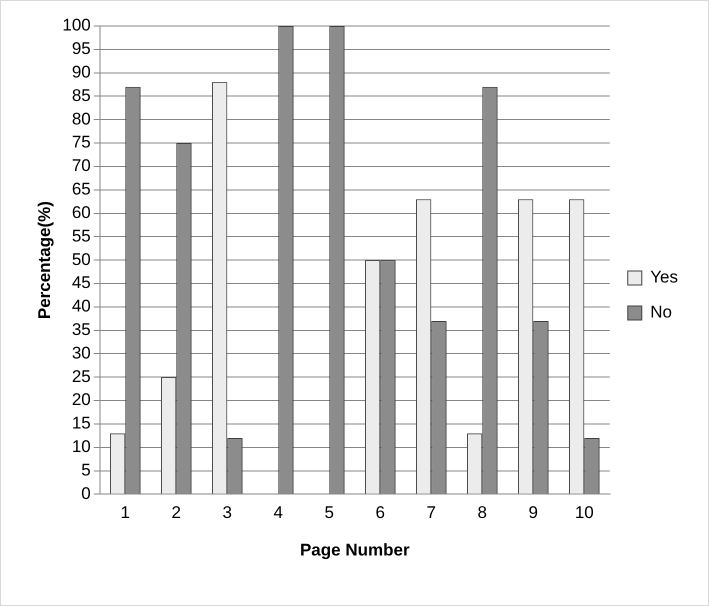 This screenshot has width=709, height=606. I want to click on x-tick-label: 5, so click(329, 512).